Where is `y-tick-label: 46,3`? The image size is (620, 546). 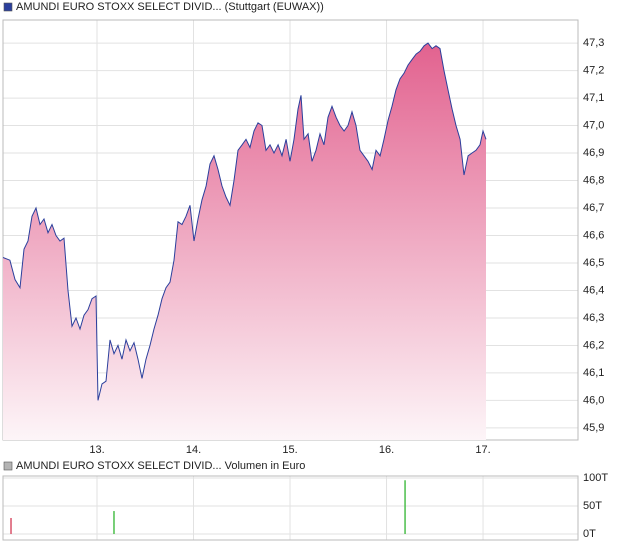
y-tick-label: 46,3 is located at coordinates (593, 318).